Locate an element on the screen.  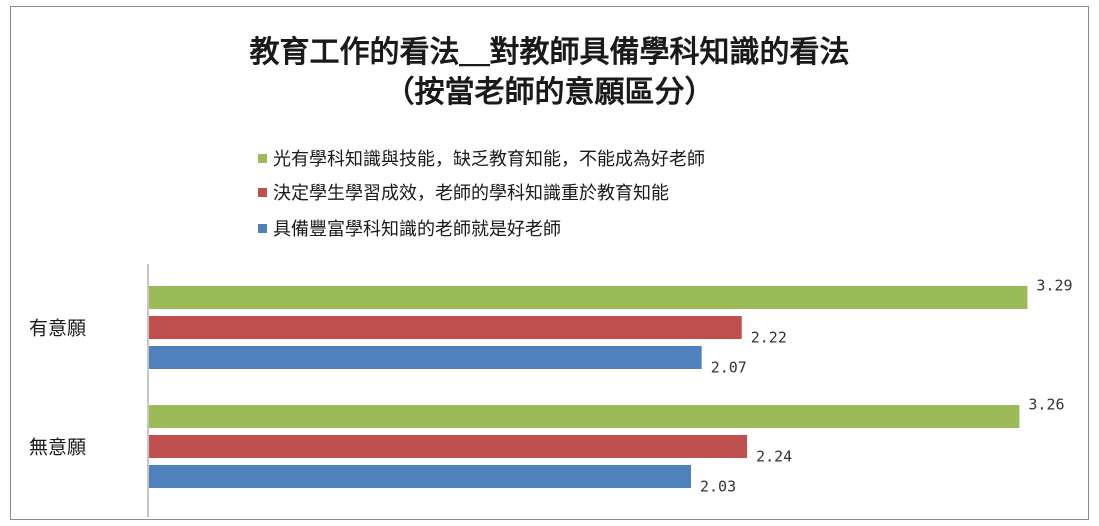
legend-label: 決定學生學習成效，老師的學科知識重於教育知能 is located at coordinates (471, 193).